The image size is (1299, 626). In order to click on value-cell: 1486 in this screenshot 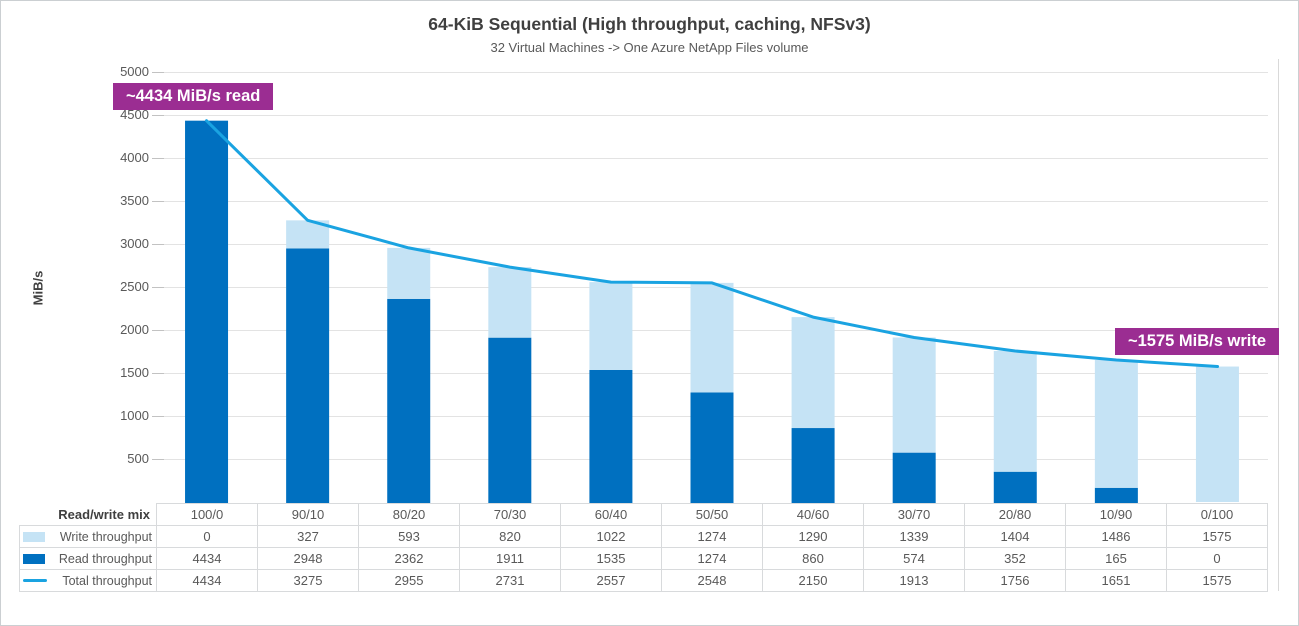, I will do `click(1116, 536)`.